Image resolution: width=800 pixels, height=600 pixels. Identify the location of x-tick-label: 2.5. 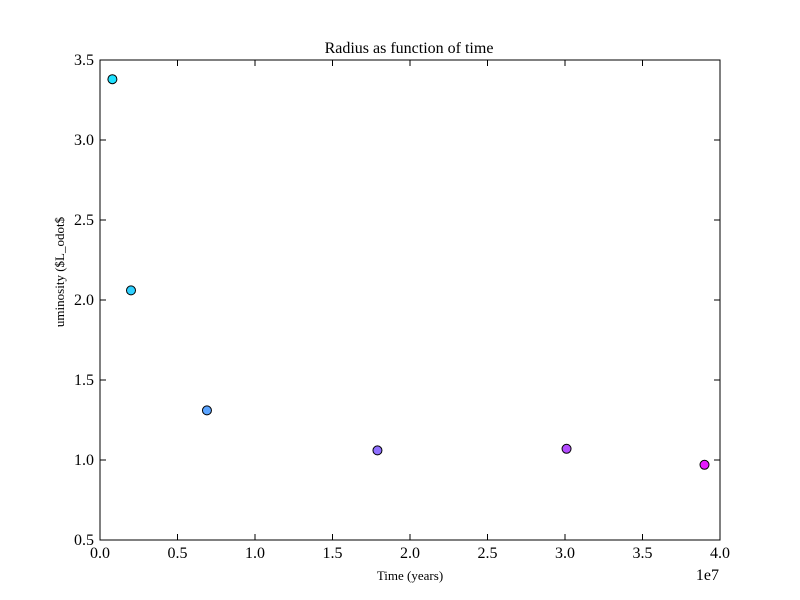
(488, 553).